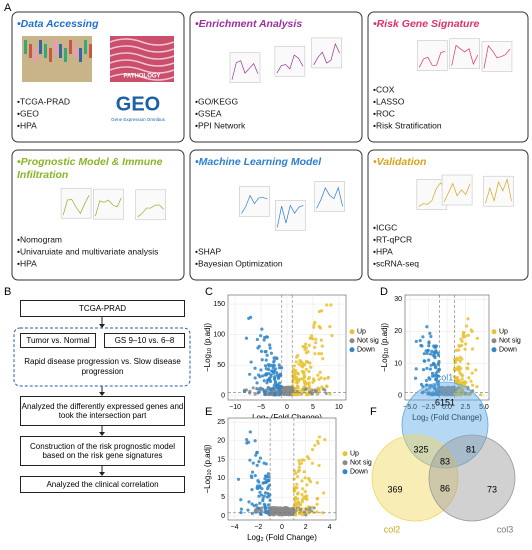 Image resolution: width=532 pixels, height=550 pixels. What do you see at coordinates (102, 474) in the screenshot?
I see `flow-arrowhead` at bounding box center [102, 474].